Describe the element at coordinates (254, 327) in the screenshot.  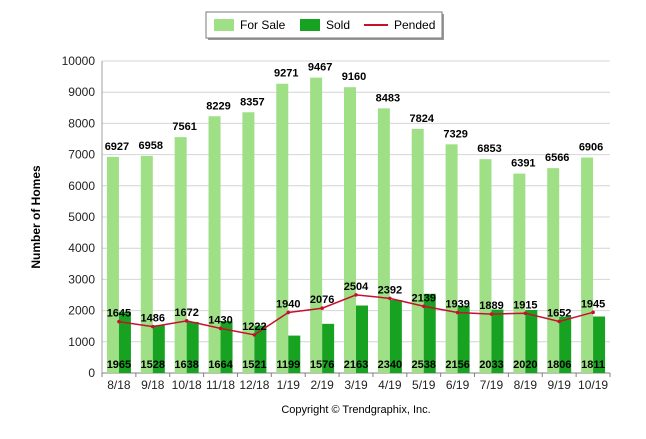
I see `pended-value-label: 1222` at that location.